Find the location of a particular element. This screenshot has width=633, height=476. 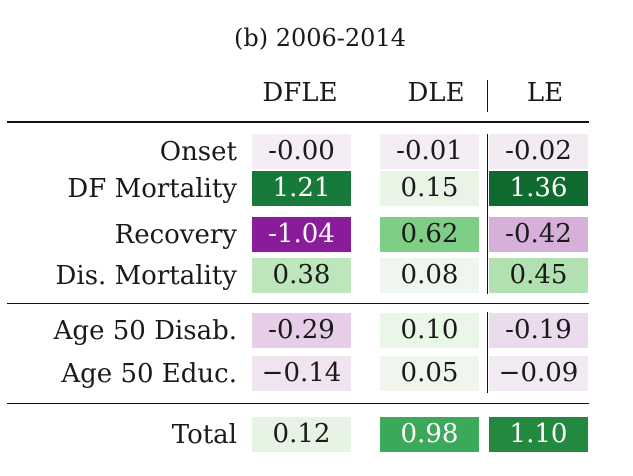

table-cell: 0.38 is located at coordinates (301, 275).